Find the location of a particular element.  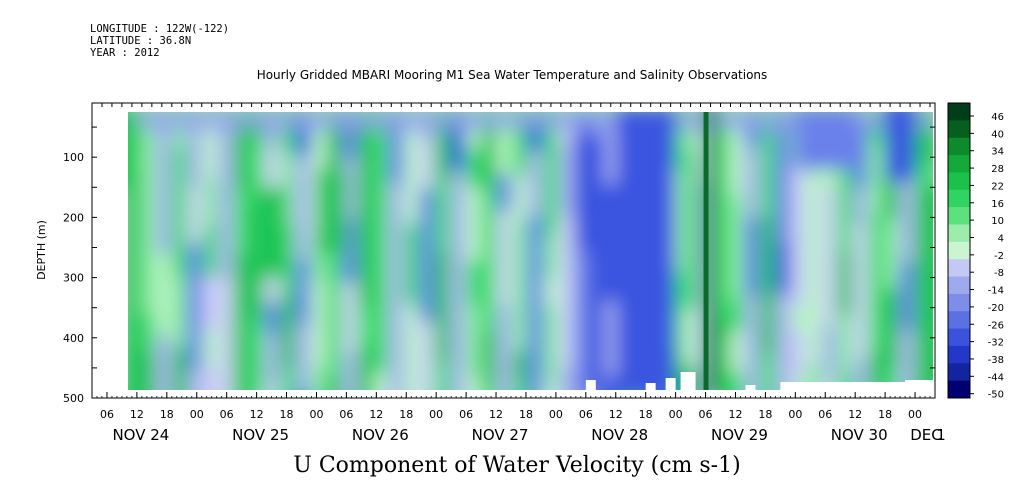

x-day-label: NOV 26 is located at coordinates (380, 435).